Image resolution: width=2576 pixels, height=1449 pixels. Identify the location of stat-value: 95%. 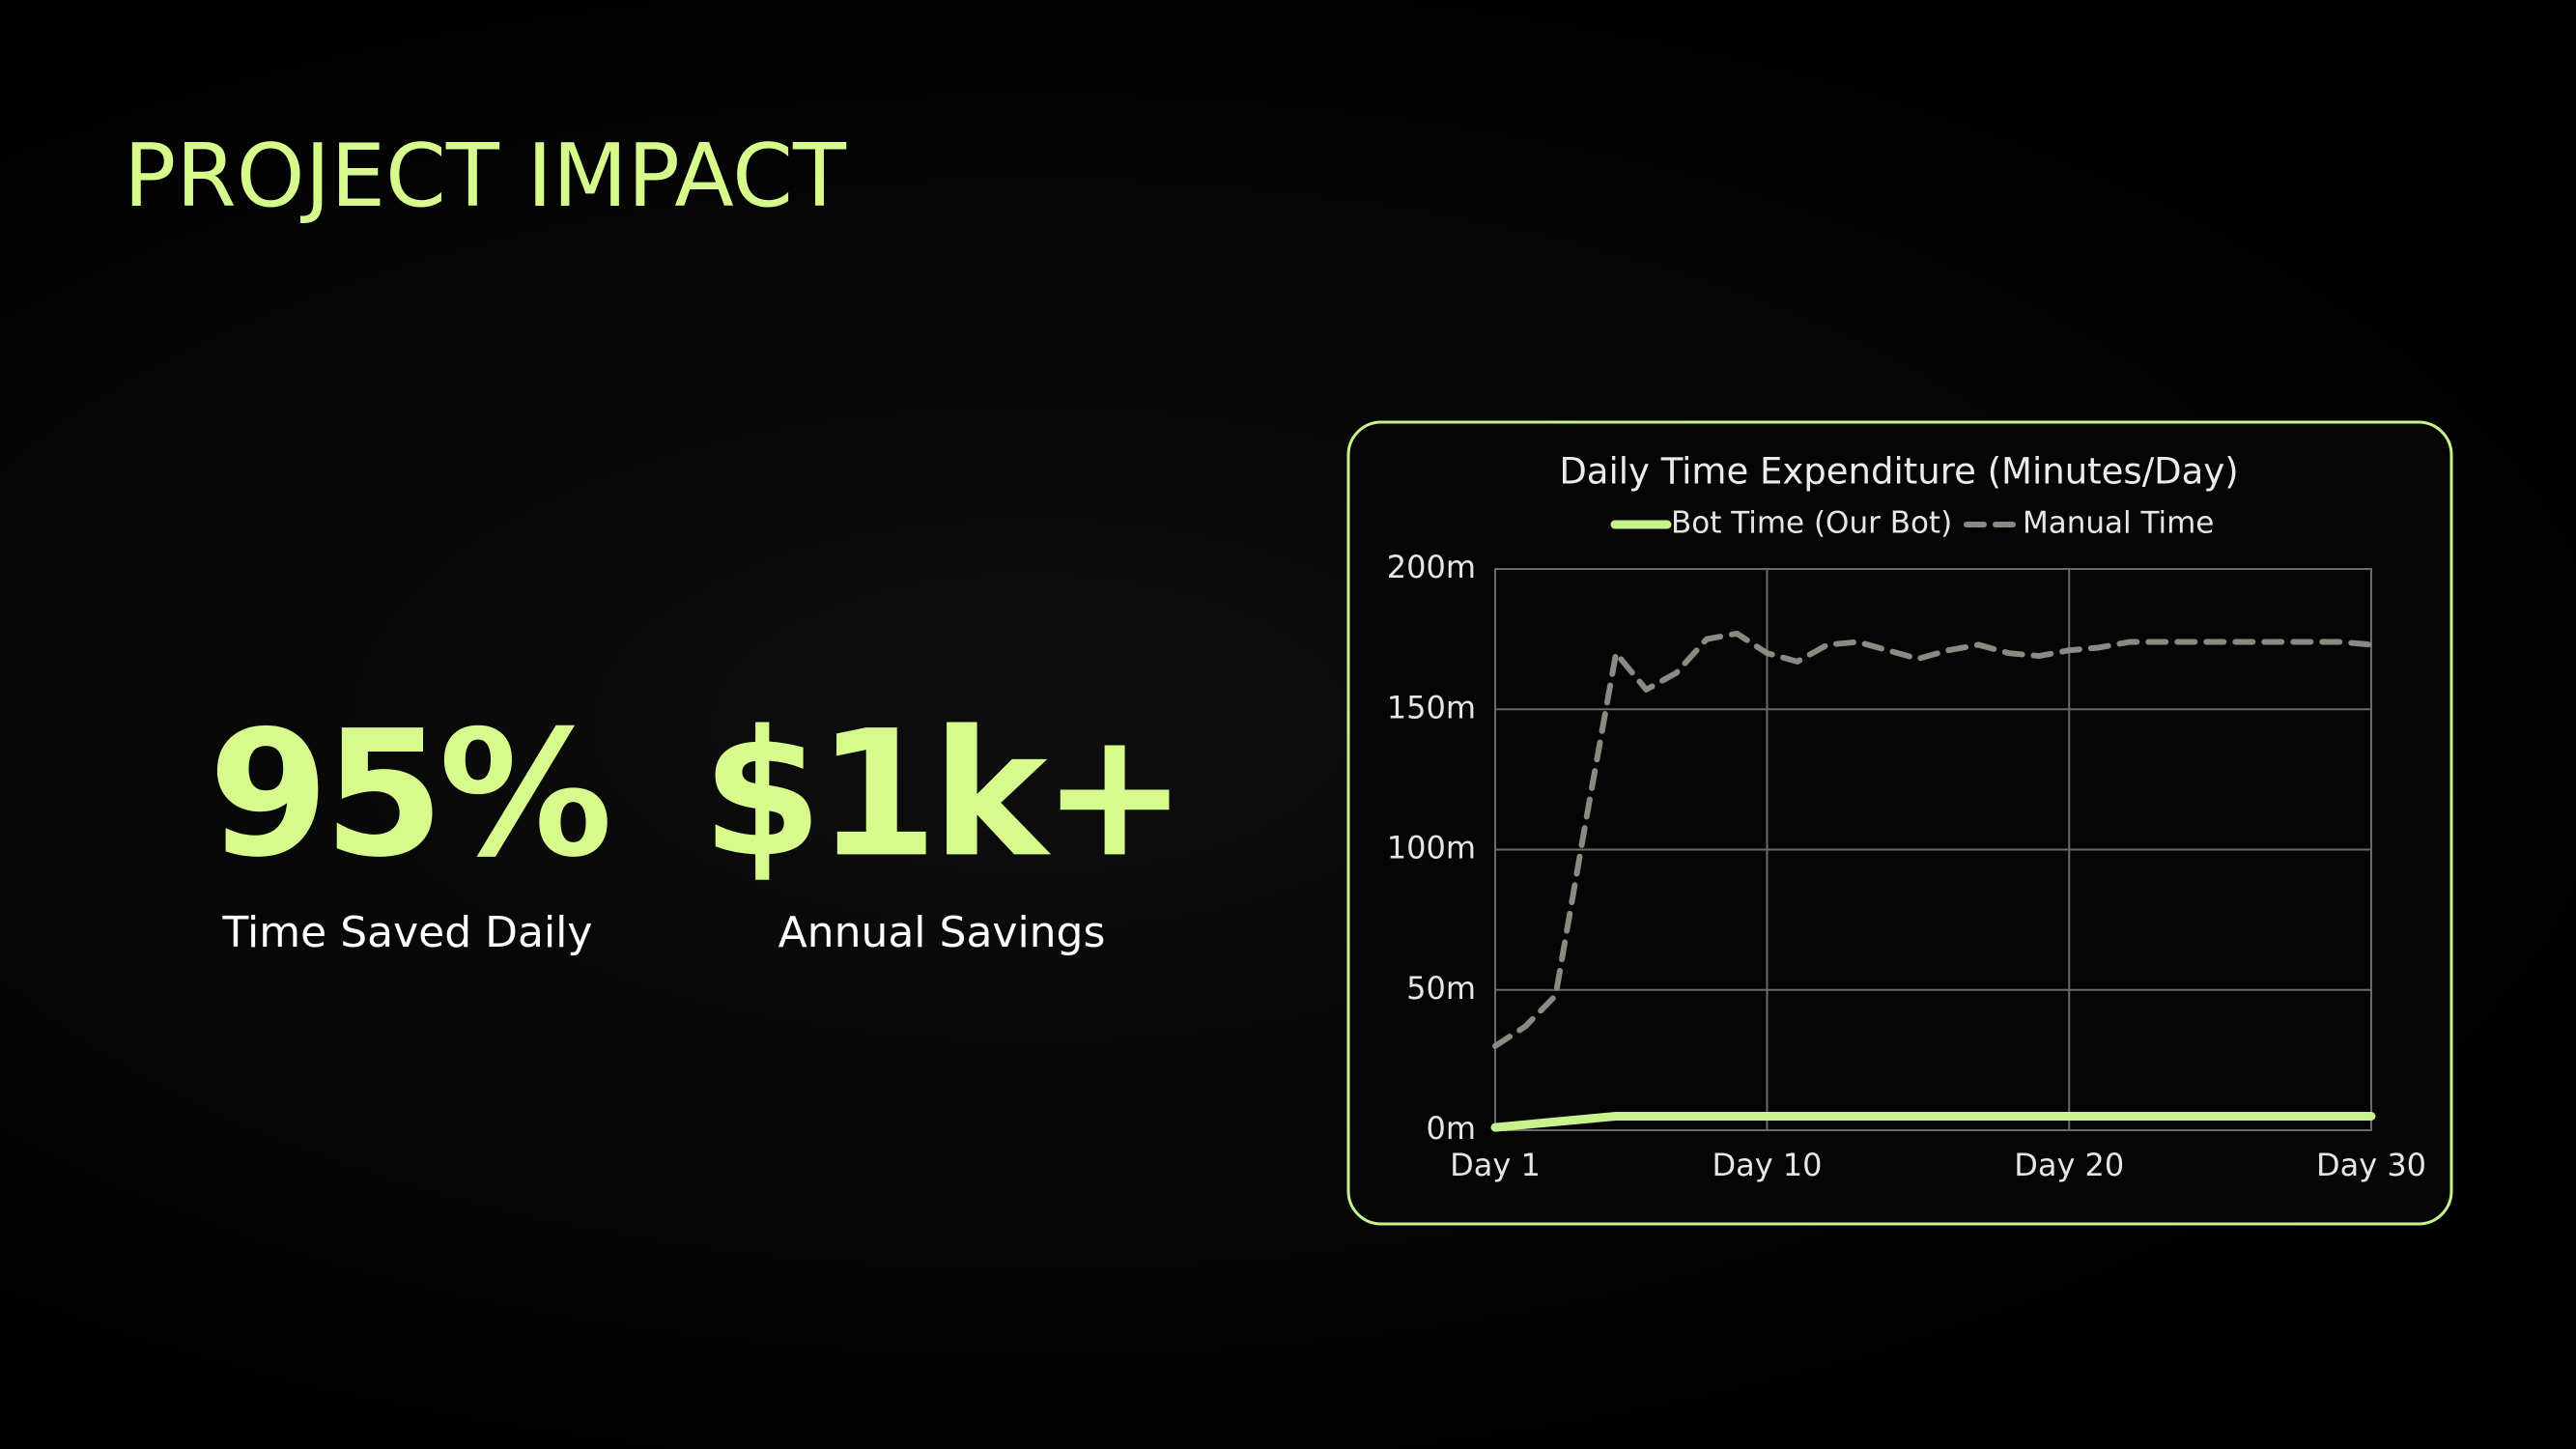
(408, 794).